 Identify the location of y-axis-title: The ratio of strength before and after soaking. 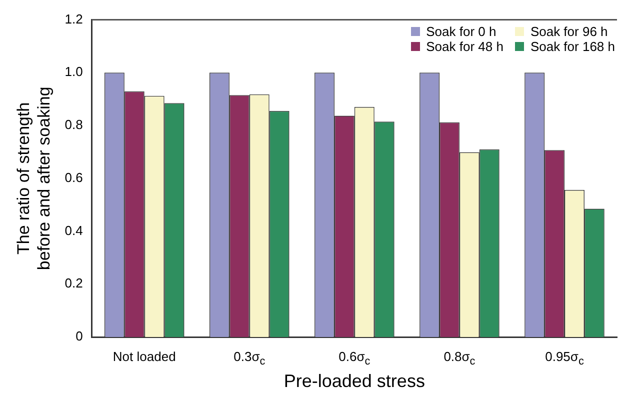
(34, 178).